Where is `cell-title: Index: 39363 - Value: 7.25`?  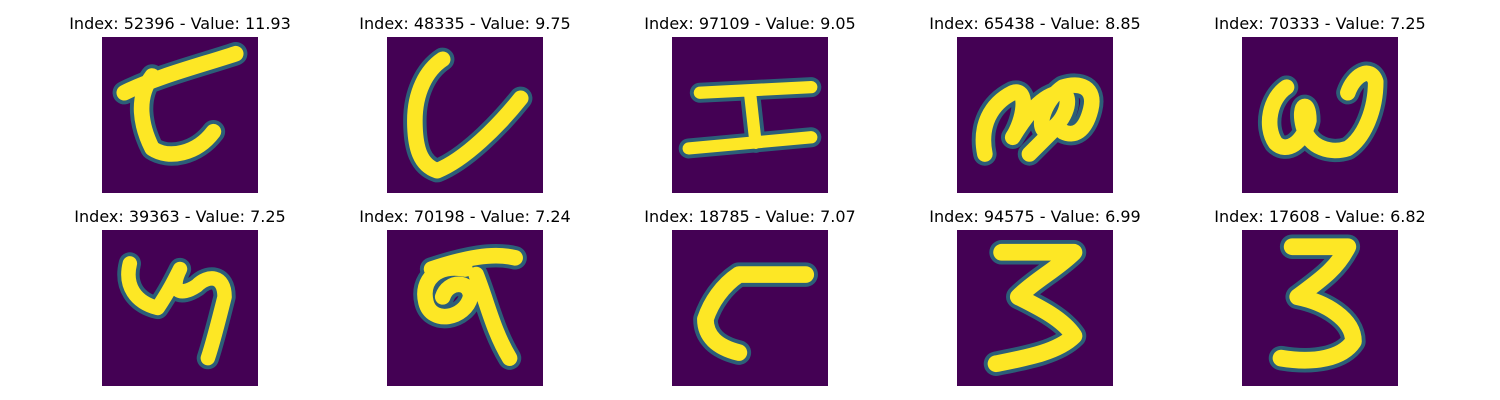
cell-title: Index: 39363 - Value: 7.25 is located at coordinates (180, 216).